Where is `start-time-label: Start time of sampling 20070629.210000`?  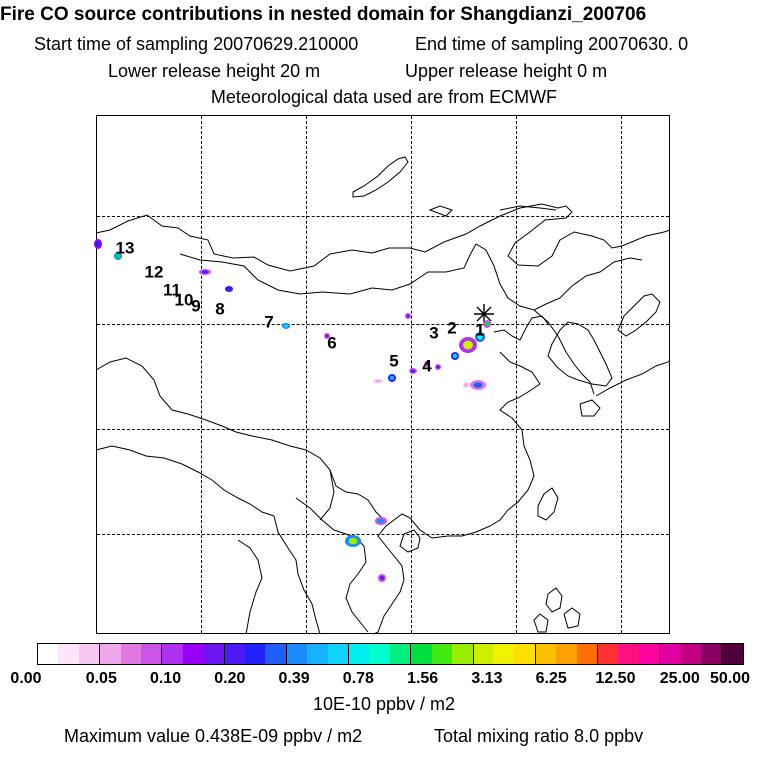 start-time-label: Start time of sampling 20070629.210000 is located at coordinates (196, 44).